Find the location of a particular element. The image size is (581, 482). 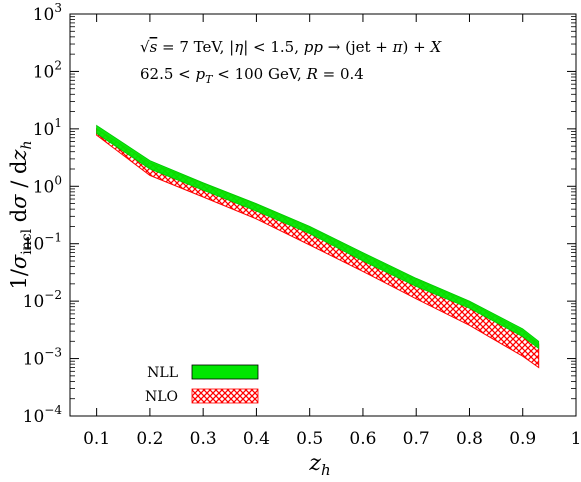

y-tick-label: 10² is located at coordinates (47, 70).